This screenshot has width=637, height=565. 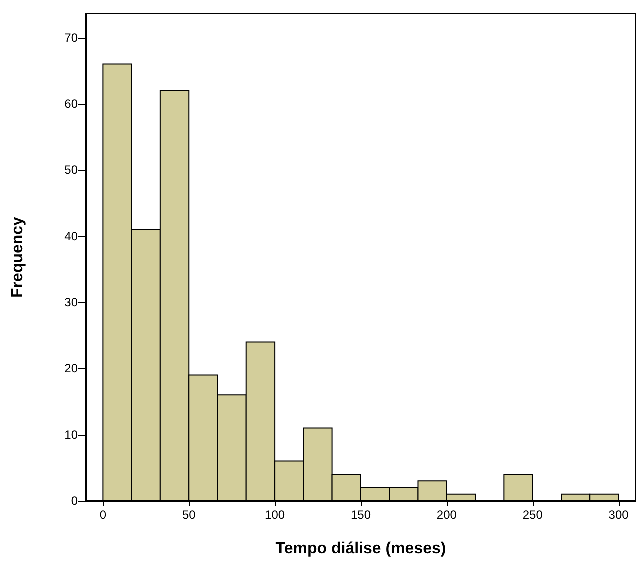 What do you see at coordinates (361, 515) in the screenshot?
I see `x-tick-label: 150` at bounding box center [361, 515].